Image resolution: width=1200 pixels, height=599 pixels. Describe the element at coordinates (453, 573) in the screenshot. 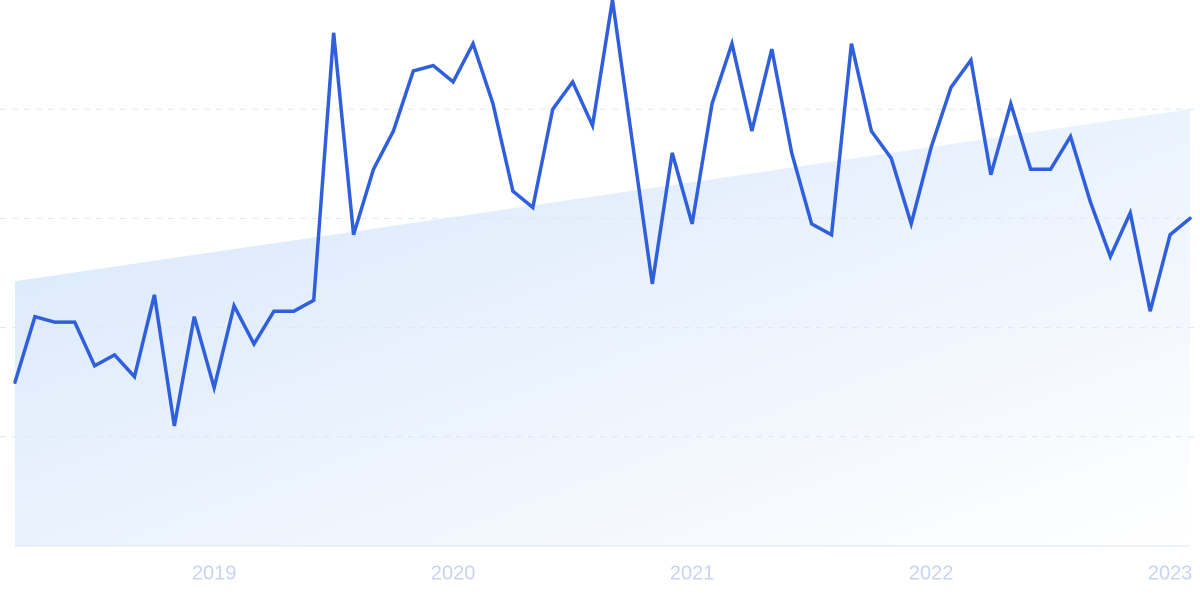

I see `x-tick-label: 2020` at that location.